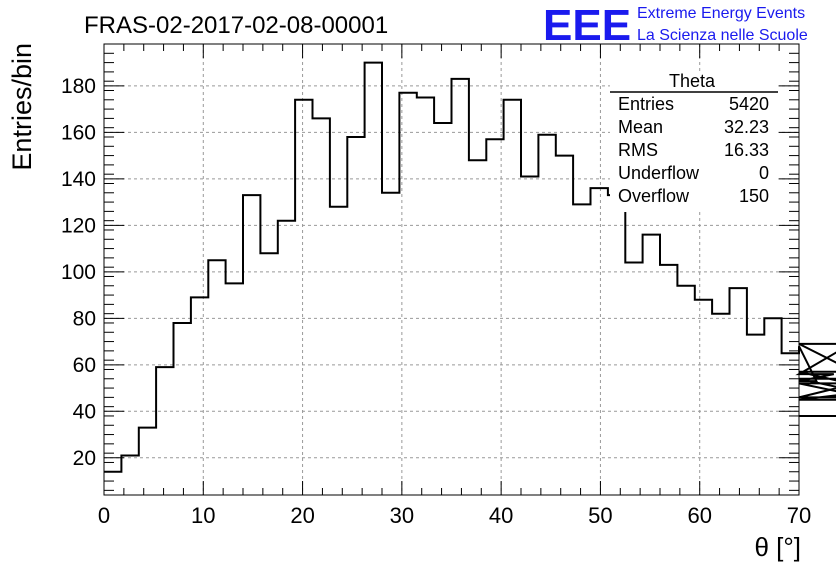 This screenshot has height=572, width=836. Describe the element at coordinates (84, 365) in the screenshot. I see `y-tick-label: 60` at that location.